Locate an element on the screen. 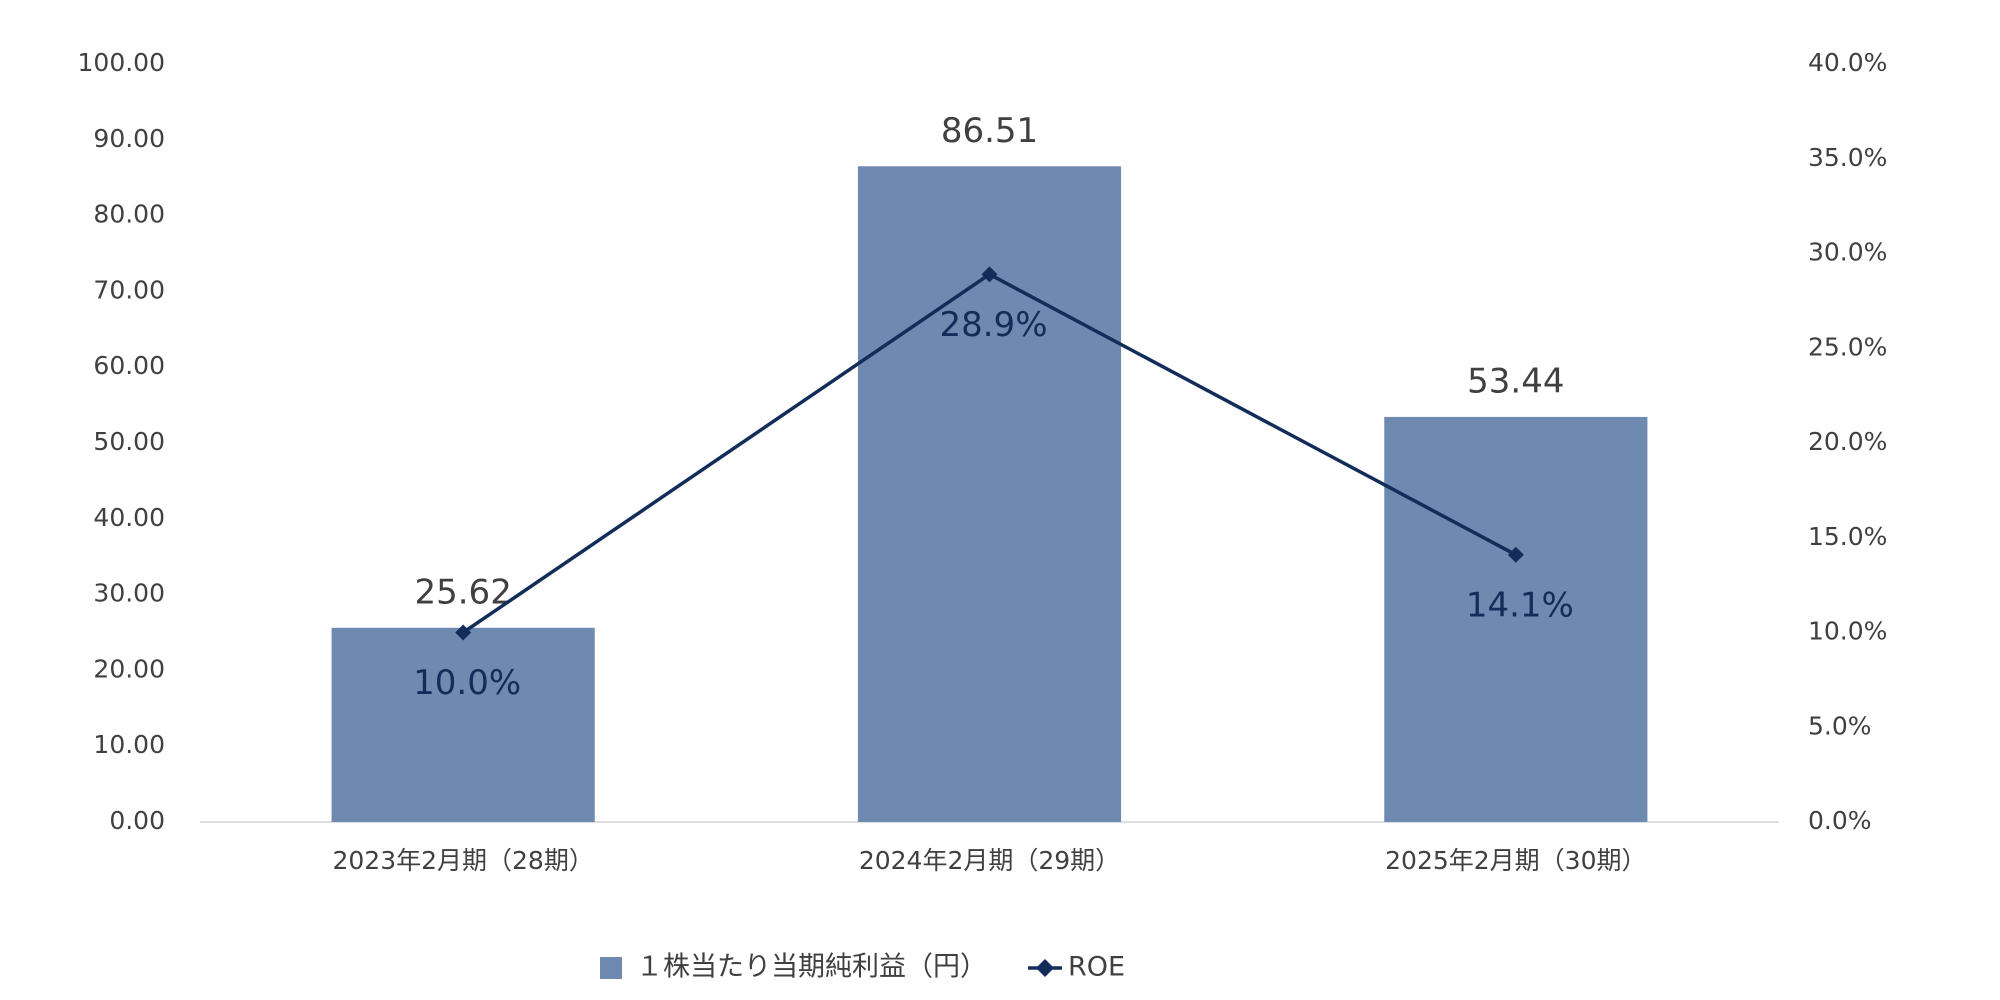 The width and height of the screenshot is (2000, 1000). x-tick-label: 2025年2月期（30期） is located at coordinates (1515, 860).